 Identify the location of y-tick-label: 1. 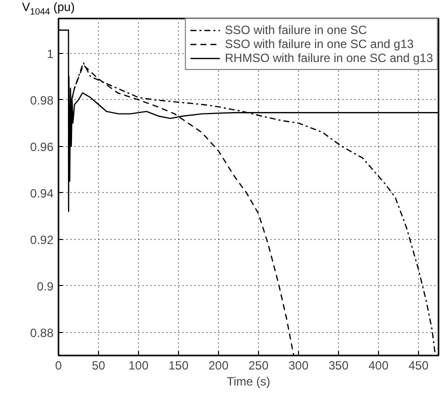
(50, 53).